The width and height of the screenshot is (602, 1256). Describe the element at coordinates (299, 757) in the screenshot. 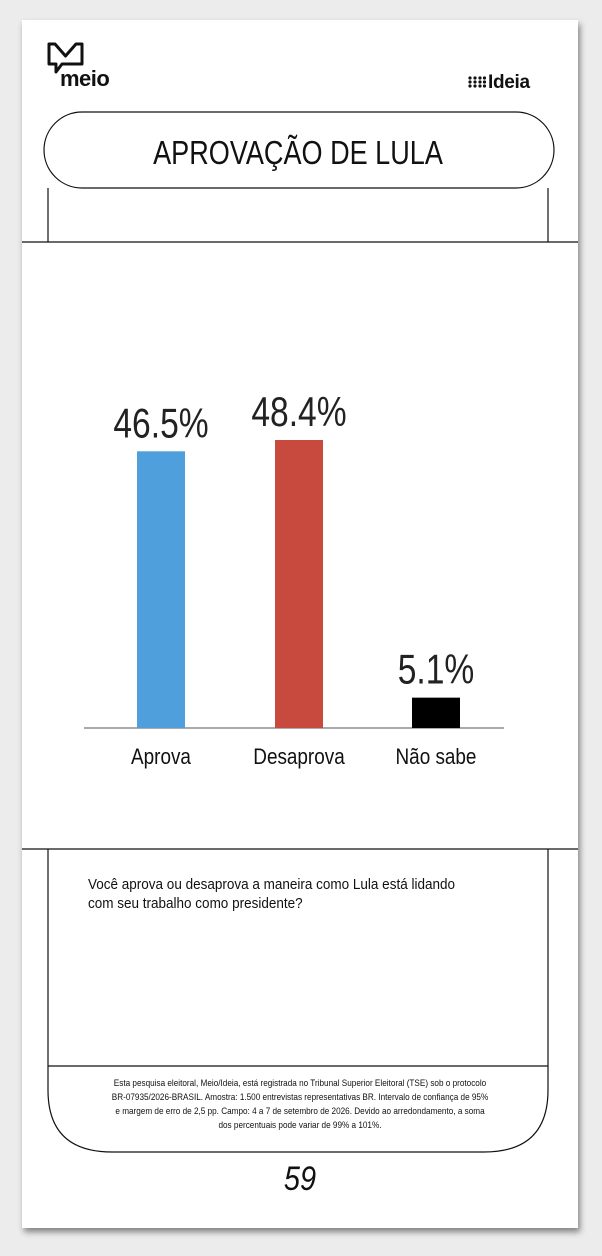

I see `category-label-1: Desaprova` at that location.